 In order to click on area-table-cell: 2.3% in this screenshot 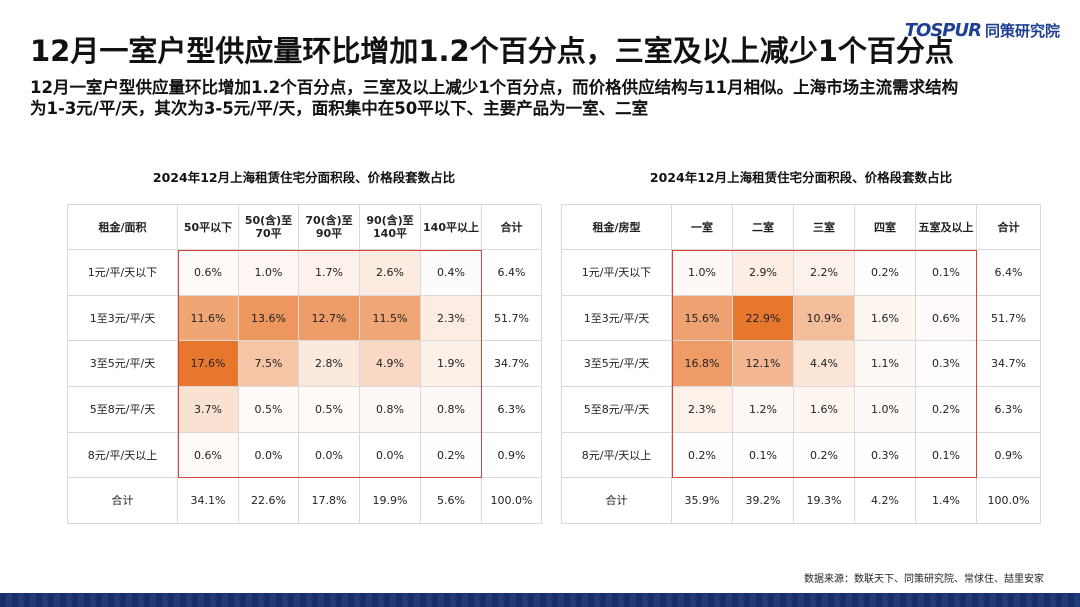, I will do `click(451, 318)`.